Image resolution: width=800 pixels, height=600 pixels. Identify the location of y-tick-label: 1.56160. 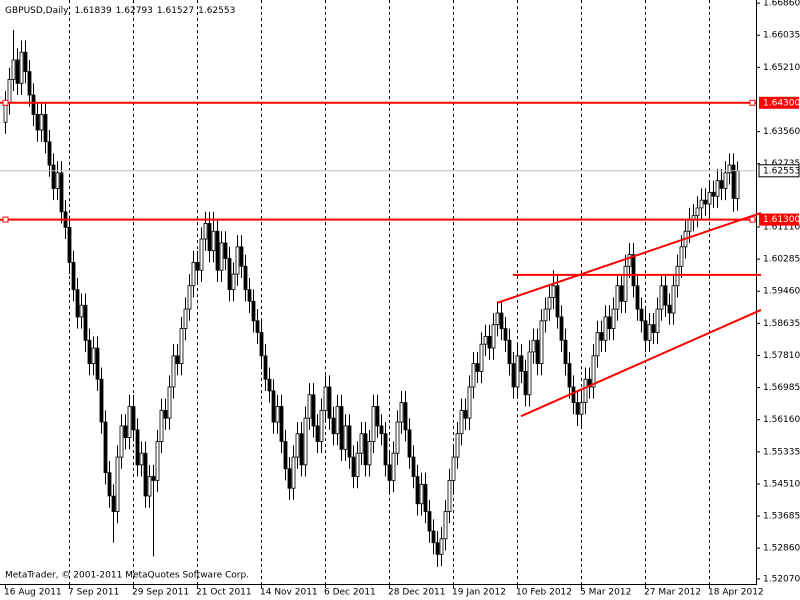
(781, 420).